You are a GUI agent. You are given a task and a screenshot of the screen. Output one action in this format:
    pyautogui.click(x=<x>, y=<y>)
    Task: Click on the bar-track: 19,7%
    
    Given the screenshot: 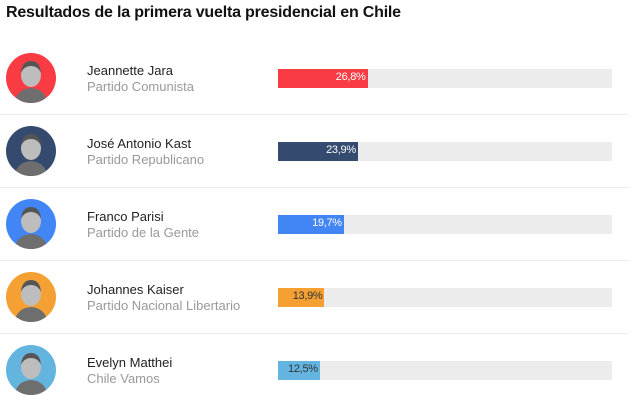 What is the action you would take?
    pyautogui.click(x=445, y=224)
    